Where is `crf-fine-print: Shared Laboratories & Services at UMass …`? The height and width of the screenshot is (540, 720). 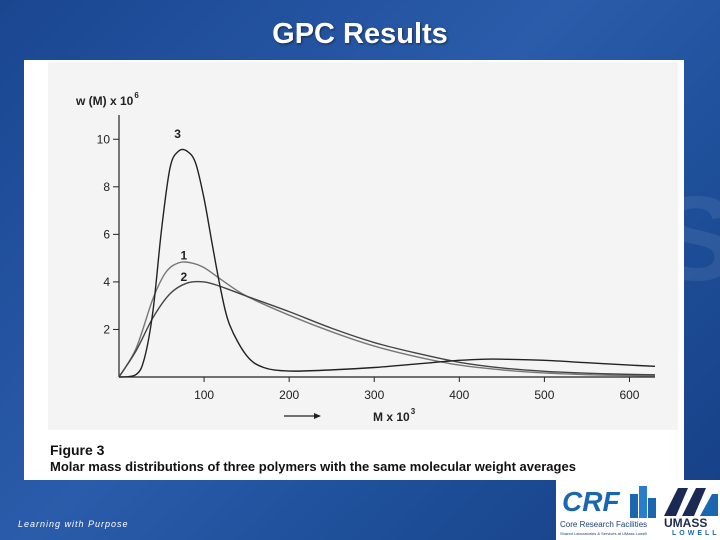 crf-fine-print: Shared Laboratories & Services at UMass … is located at coordinates (603, 533).